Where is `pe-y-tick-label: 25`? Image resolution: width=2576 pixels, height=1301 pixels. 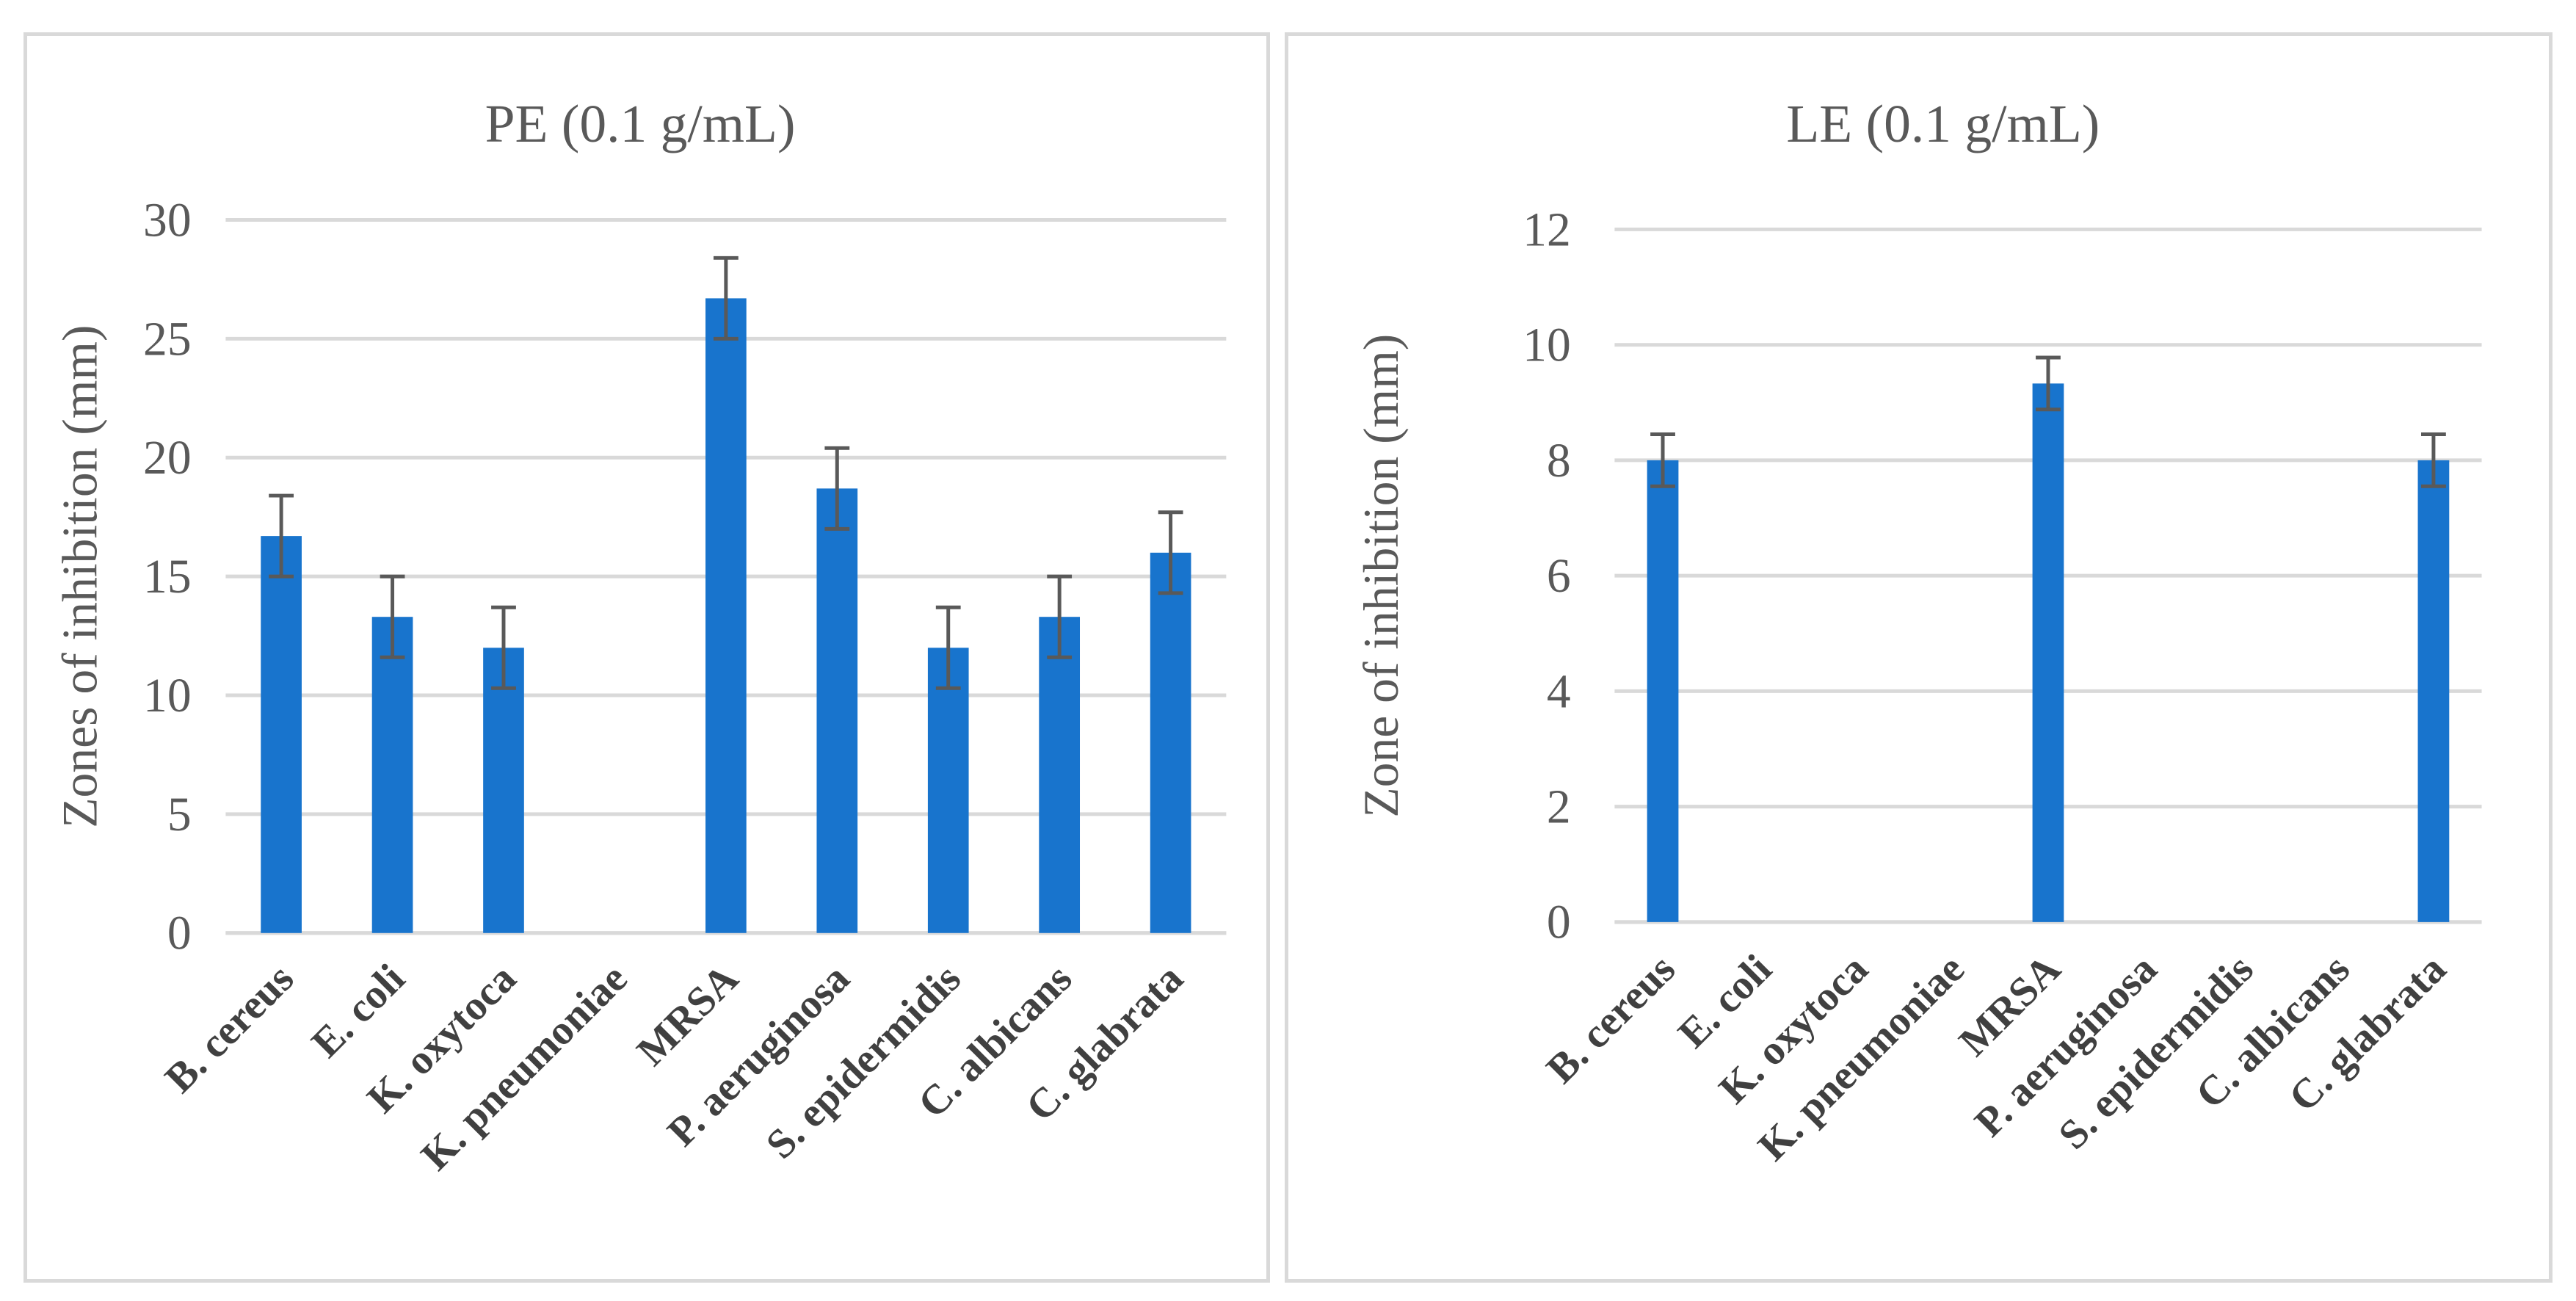 pe-y-tick-label: 25 is located at coordinates (167, 339).